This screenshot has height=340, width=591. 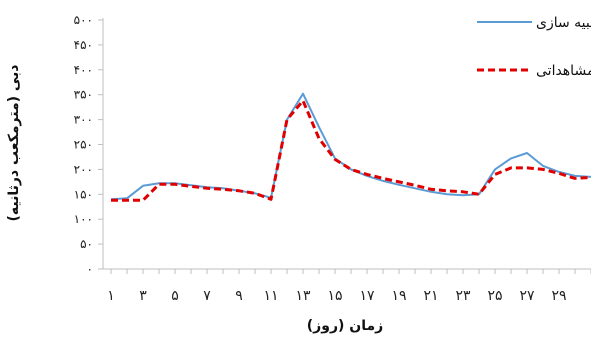 I want to click on legend: شبیه سازی مشاهداتی, so click(x=534, y=47).